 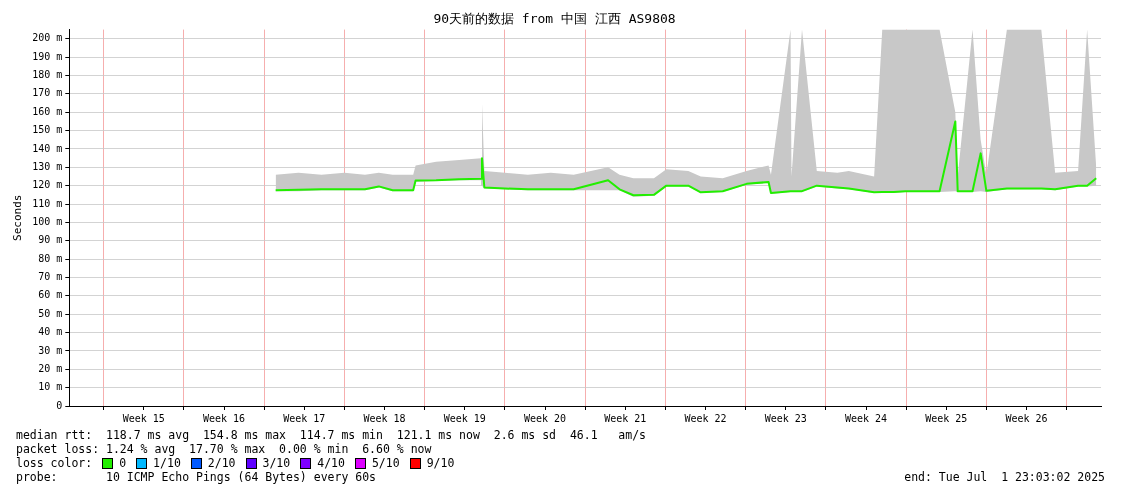 I want to click on x-tick-label: Week 16, so click(x=224, y=418).